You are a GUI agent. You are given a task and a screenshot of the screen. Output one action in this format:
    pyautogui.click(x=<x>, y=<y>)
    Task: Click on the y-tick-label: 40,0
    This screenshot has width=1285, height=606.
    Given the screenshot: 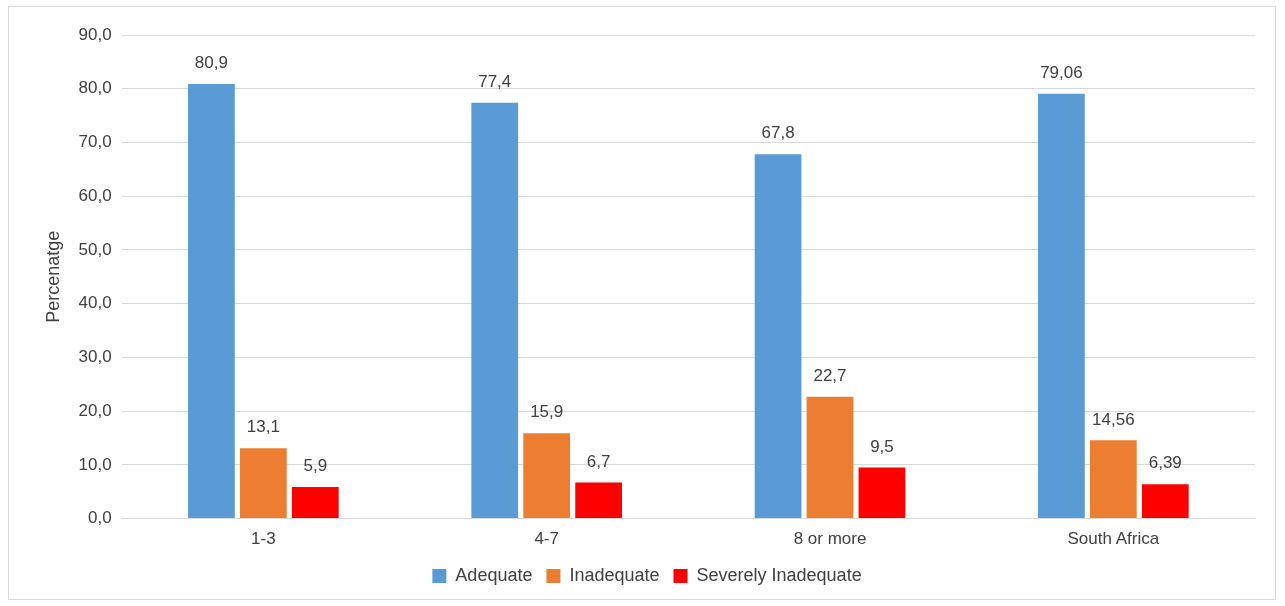 What is the action you would take?
    pyautogui.click(x=95, y=303)
    